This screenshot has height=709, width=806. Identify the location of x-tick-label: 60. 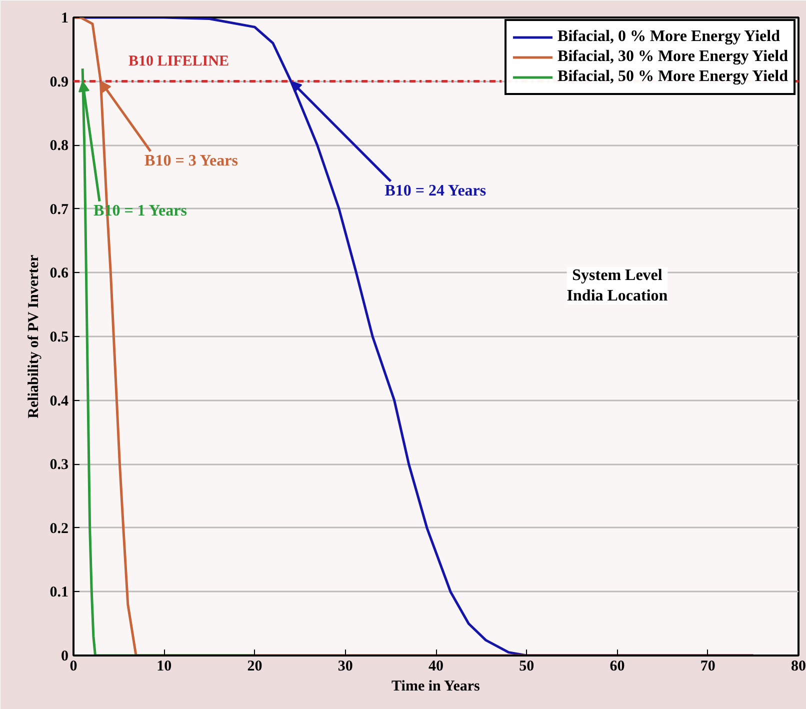
(617, 666).